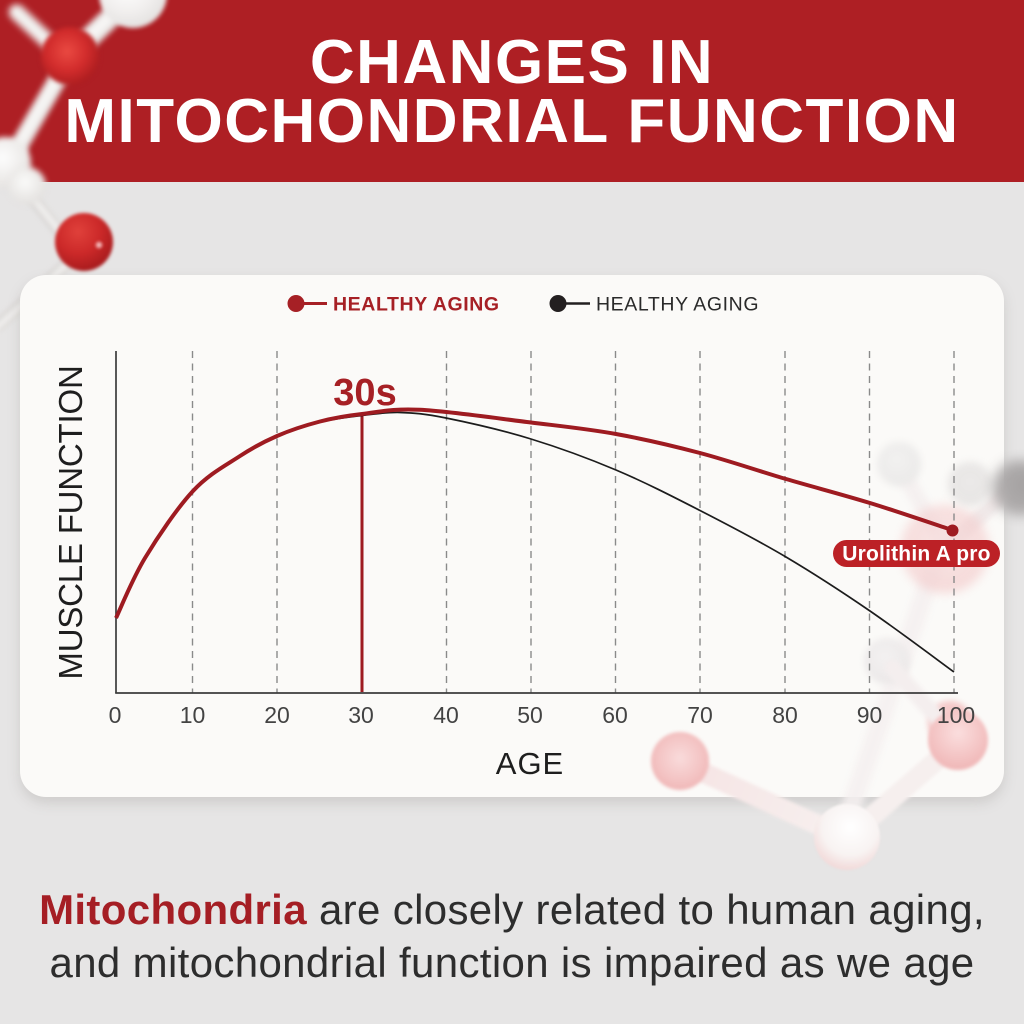 The width and height of the screenshot is (1024, 1024). I want to click on svg-text: 30s, so click(364, 393).